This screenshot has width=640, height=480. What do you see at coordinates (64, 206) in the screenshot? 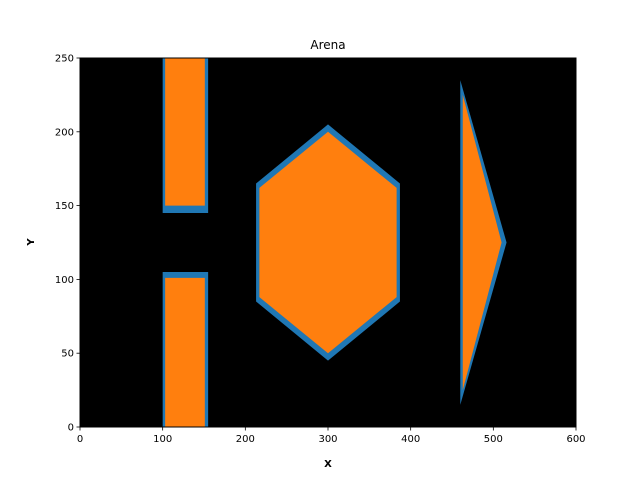
I see `y-tick-label: 150` at bounding box center [64, 206].